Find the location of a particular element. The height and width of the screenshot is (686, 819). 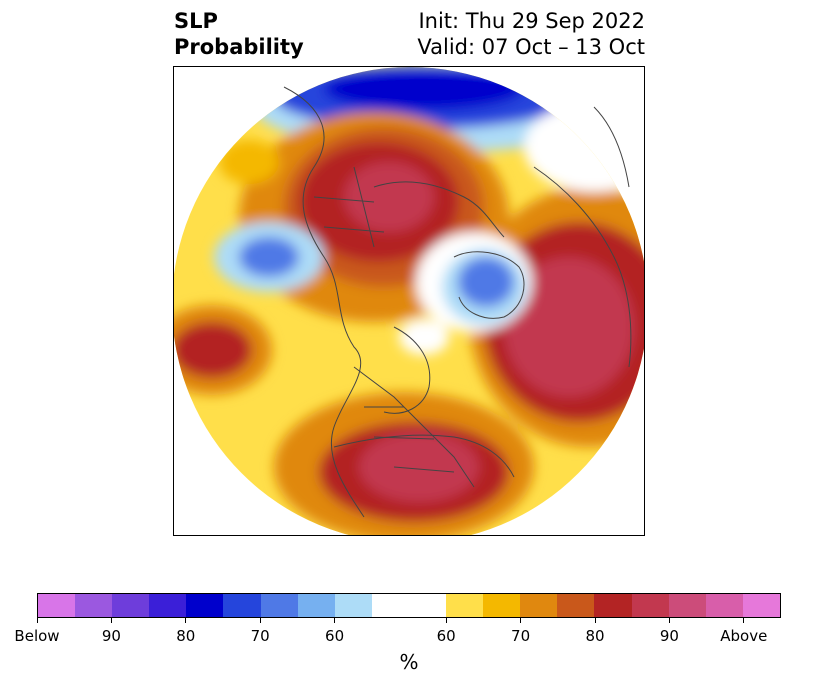

init-date: Init: Thu 29 Sep 2022 is located at coordinates (531, 21).